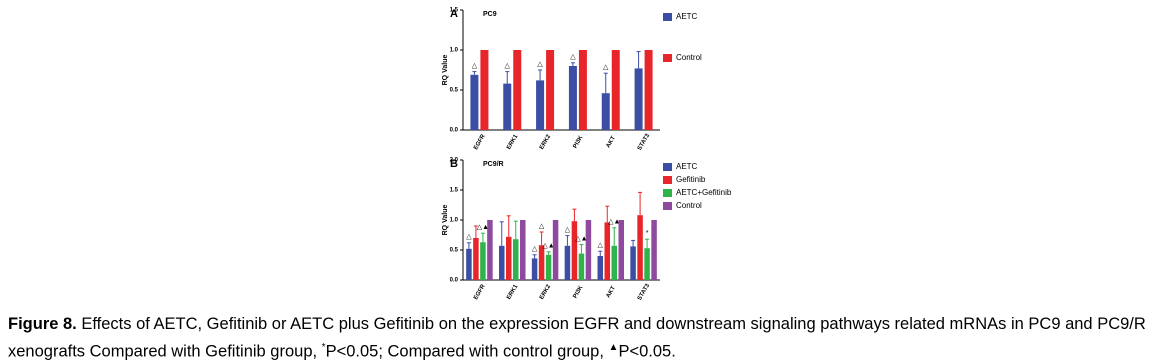 This screenshot has width=1161, height=364. I want to click on panel-label: B, so click(454, 164).